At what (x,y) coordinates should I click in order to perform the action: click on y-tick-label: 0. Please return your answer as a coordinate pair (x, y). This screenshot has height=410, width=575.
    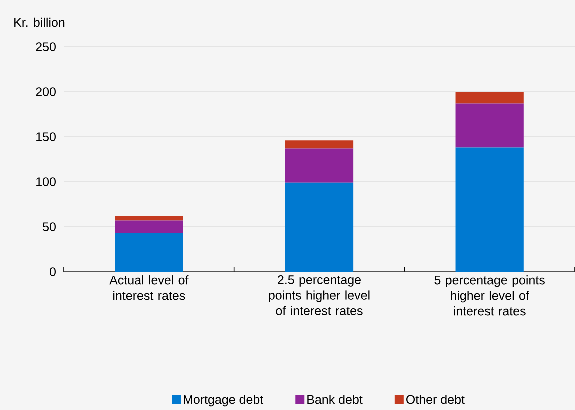
    Looking at the image, I should click on (53, 272).